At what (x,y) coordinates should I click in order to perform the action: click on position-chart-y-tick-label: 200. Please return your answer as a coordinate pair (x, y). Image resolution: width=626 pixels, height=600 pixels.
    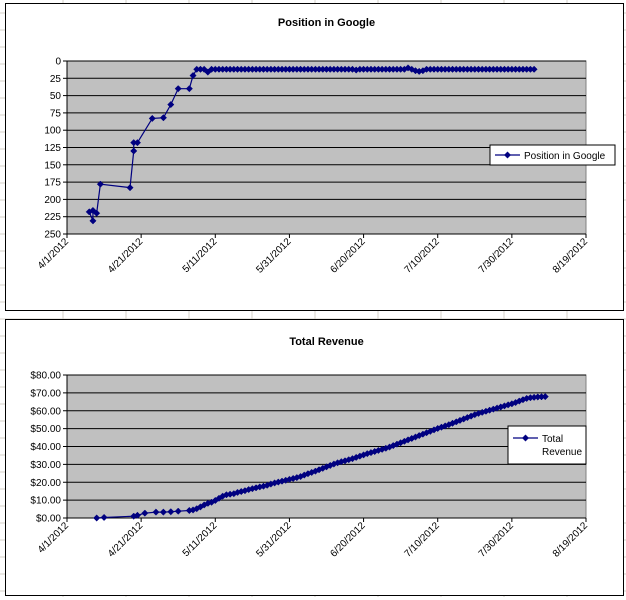
    Looking at the image, I should click on (52, 200).